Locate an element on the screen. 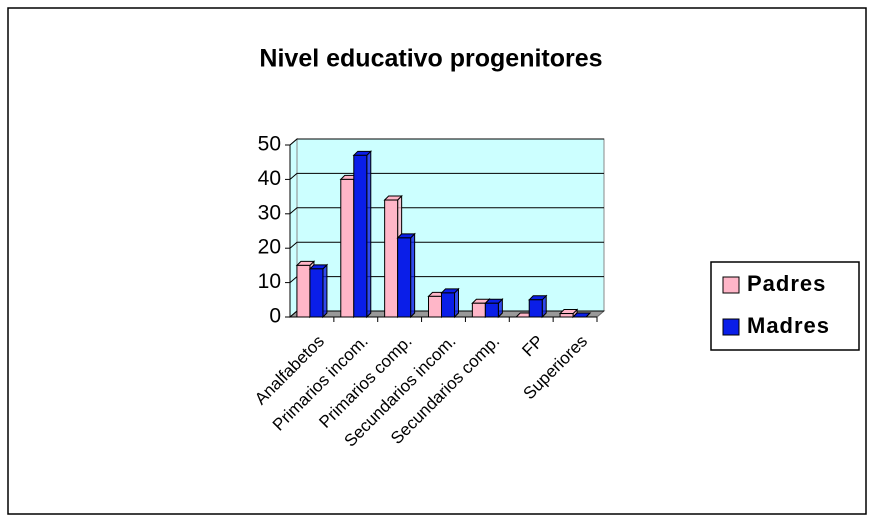 The height and width of the screenshot is (520, 872). y-tick-label: 50 is located at coordinates (269, 144).